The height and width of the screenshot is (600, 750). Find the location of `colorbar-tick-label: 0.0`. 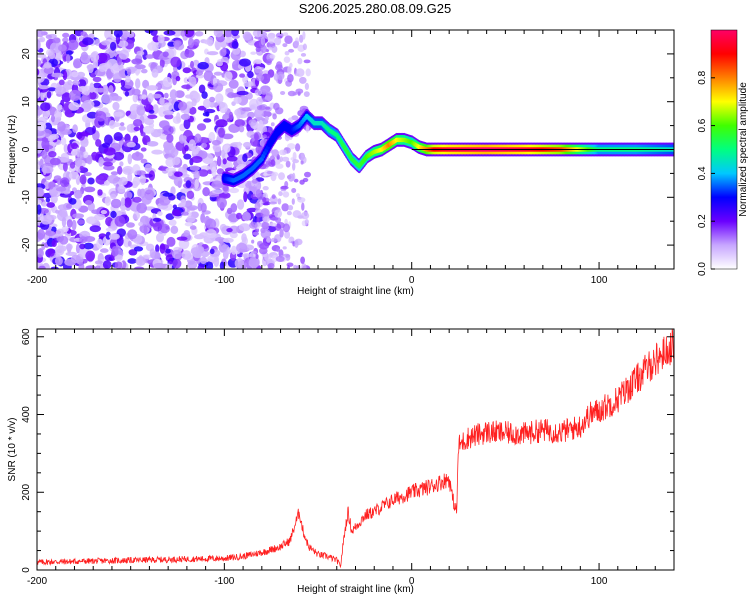

colorbar-tick-label: 0.0 is located at coordinates (702, 269).